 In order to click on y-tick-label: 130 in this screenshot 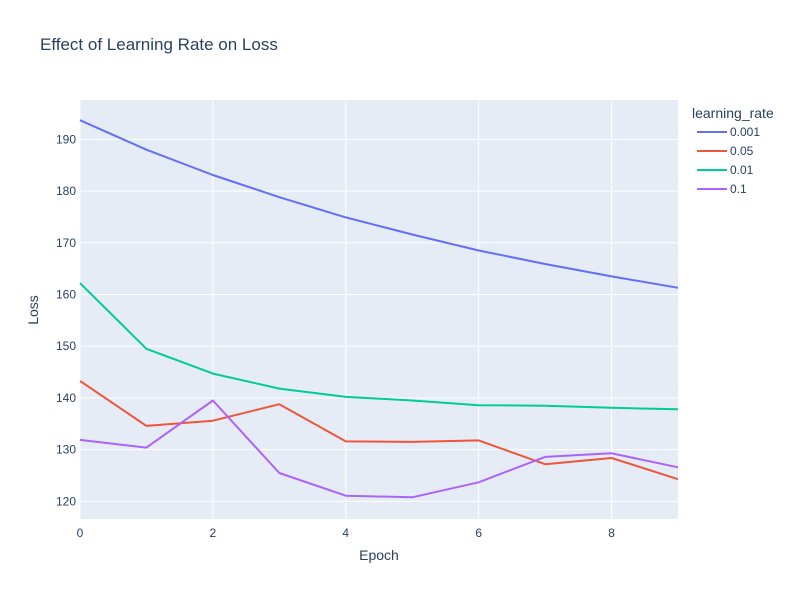, I will do `click(66, 450)`.